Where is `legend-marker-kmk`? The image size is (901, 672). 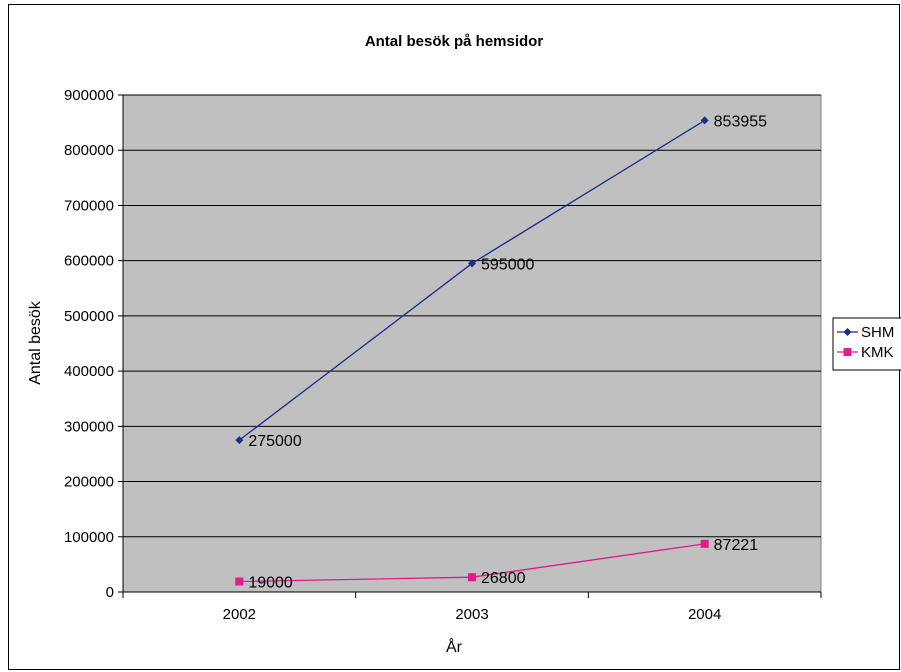
legend-marker-kmk is located at coordinates (847, 352).